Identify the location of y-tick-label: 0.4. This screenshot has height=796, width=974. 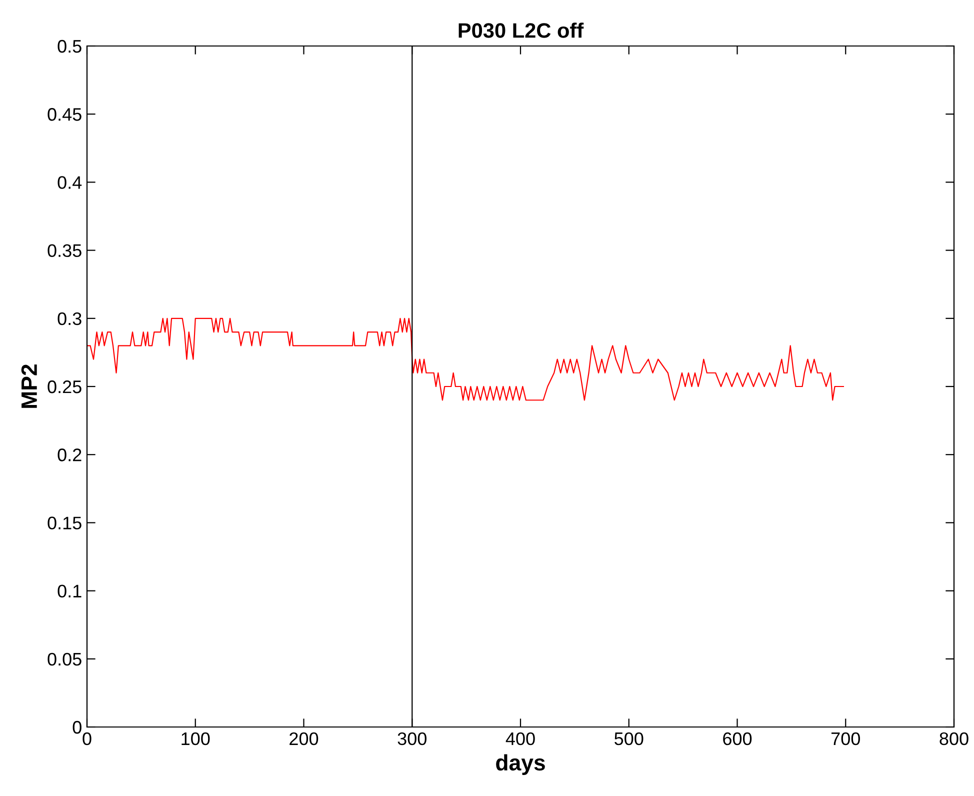
(70, 182).